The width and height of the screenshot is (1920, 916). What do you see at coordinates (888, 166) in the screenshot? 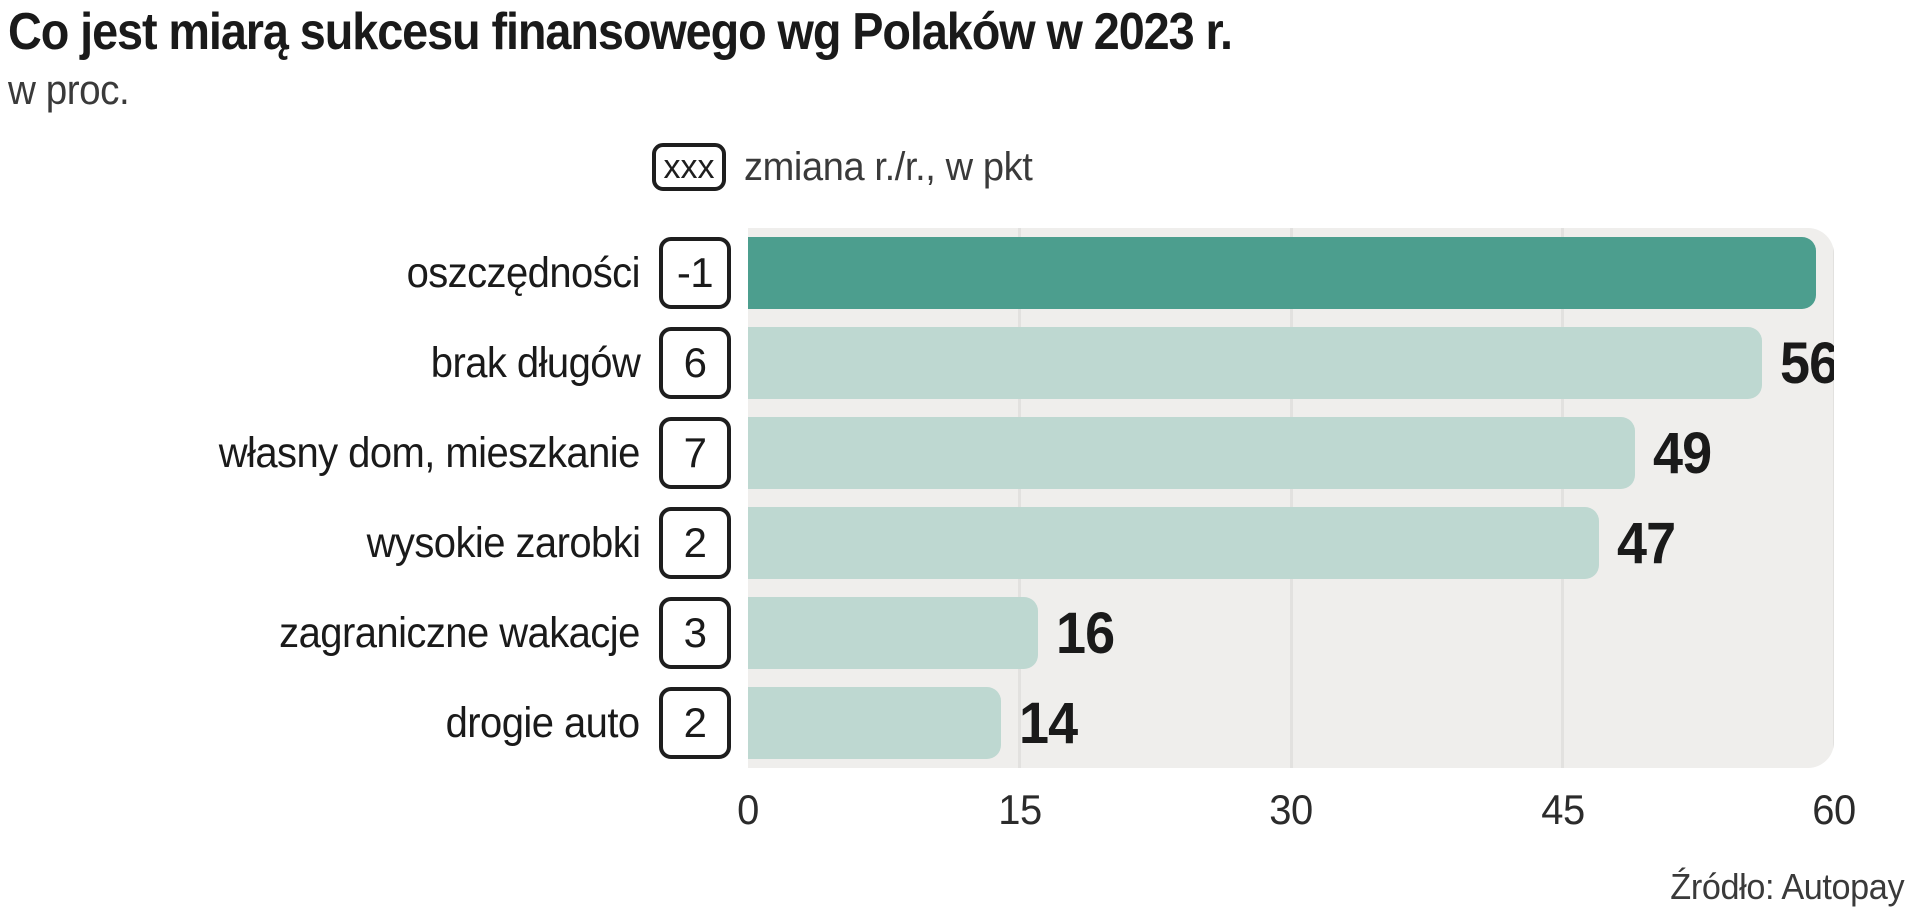
I see `legend-label: zmiana r./r., w pkt` at bounding box center [888, 166].